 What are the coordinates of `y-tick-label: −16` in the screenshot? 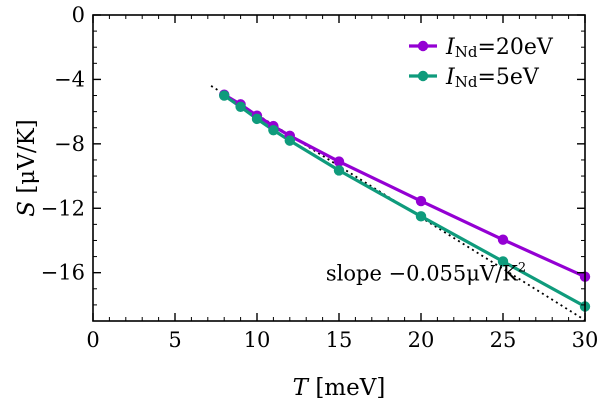 It's located at (63, 273).